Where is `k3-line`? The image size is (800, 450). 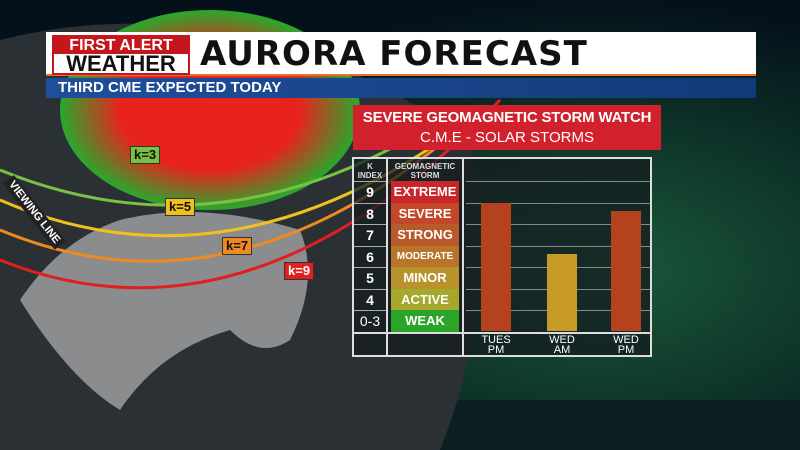
k3-line is located at coordinates (220, 162).